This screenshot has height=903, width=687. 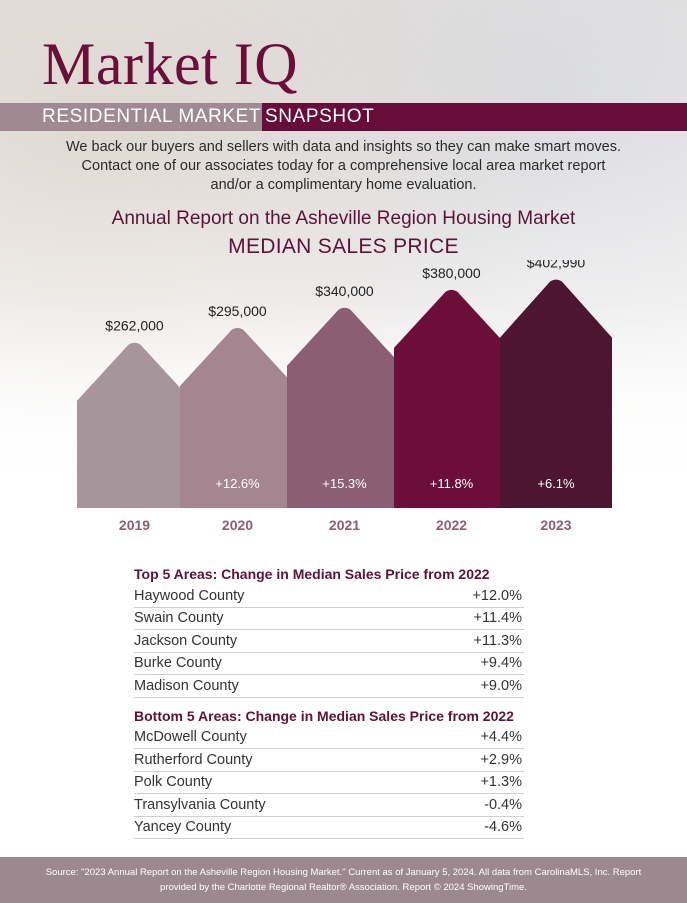 What do you see at coordinates (237, 311) in the screenshot?
I see `value-label: $295,000` at bounding box center [237, 311].